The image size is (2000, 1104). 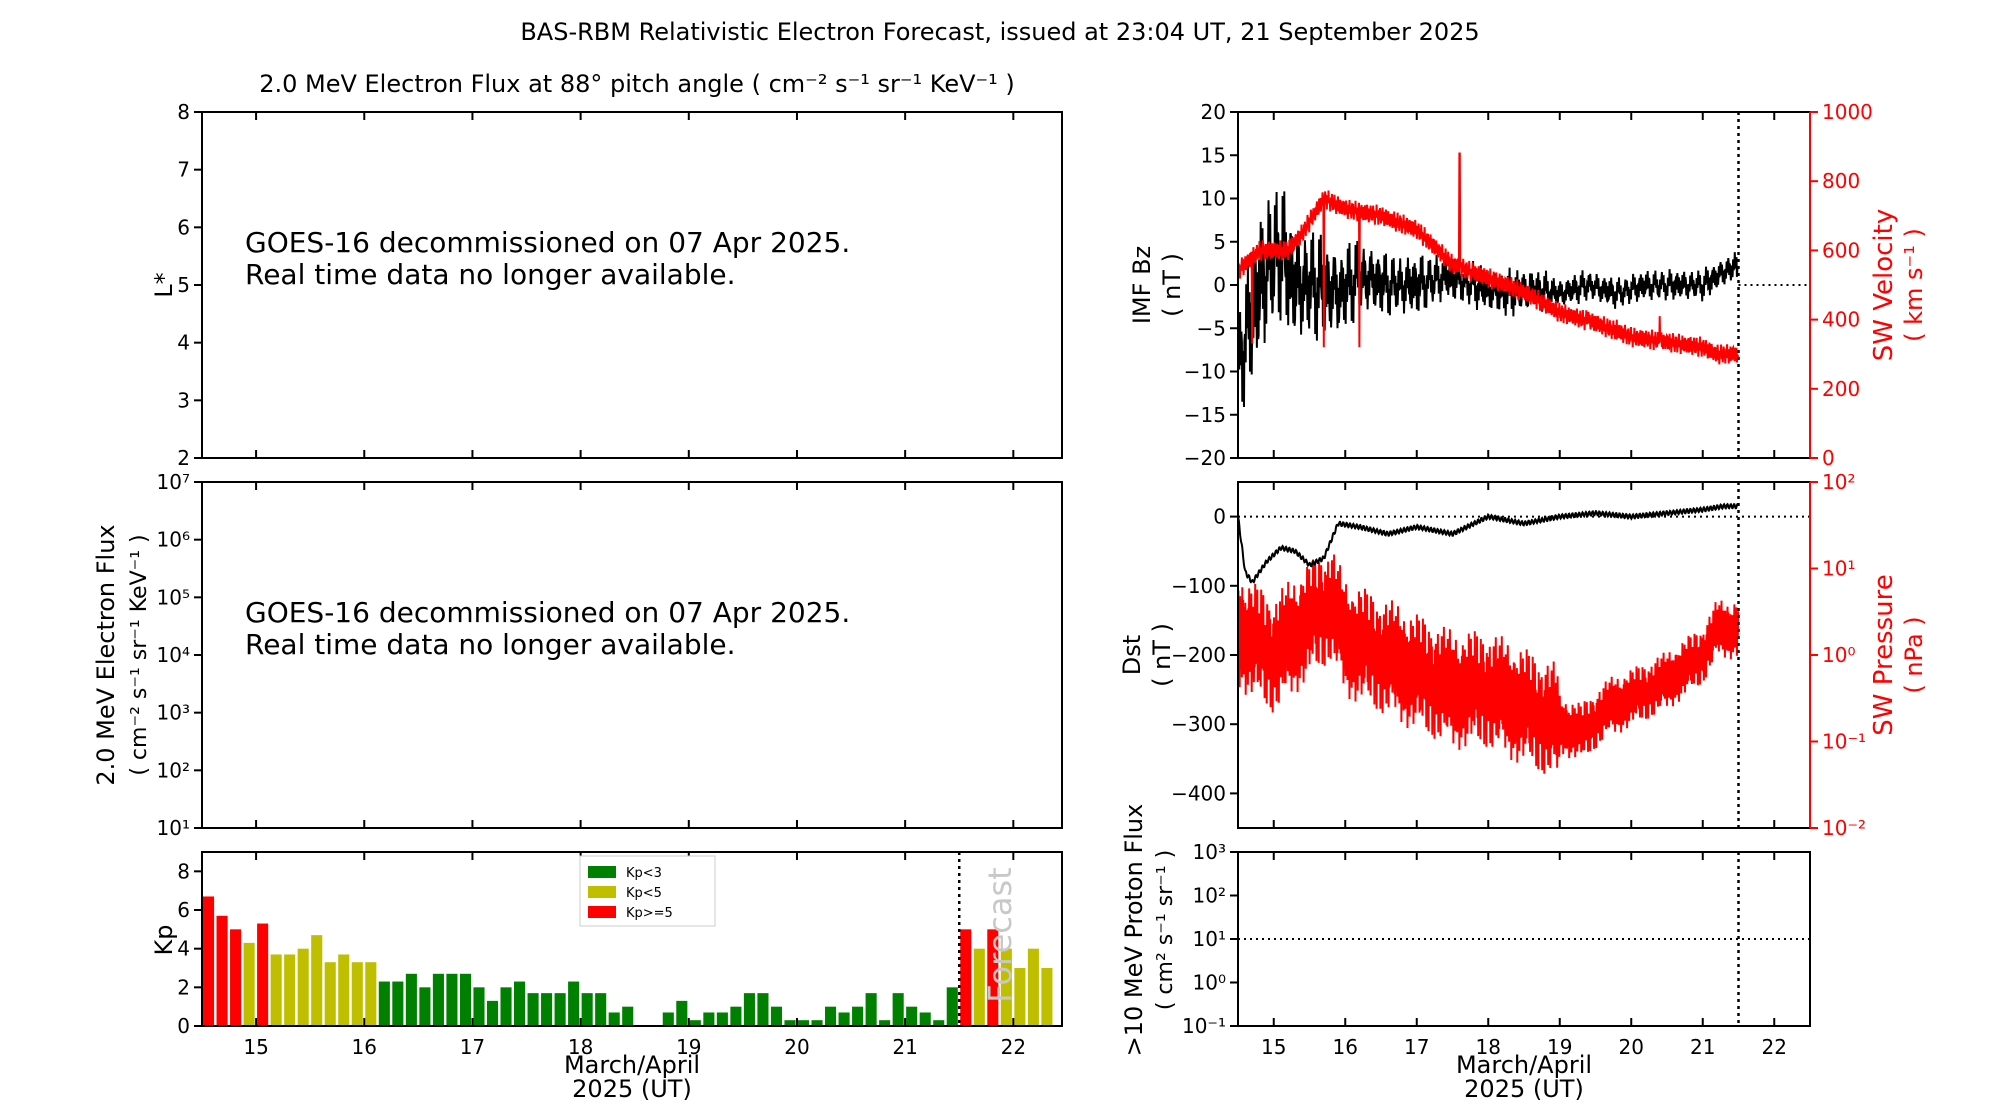 What do you see at coordinates (183, 170) in the screenshot?
I see `lstar-yticks-label: 7` at bounding box center [183, 170].